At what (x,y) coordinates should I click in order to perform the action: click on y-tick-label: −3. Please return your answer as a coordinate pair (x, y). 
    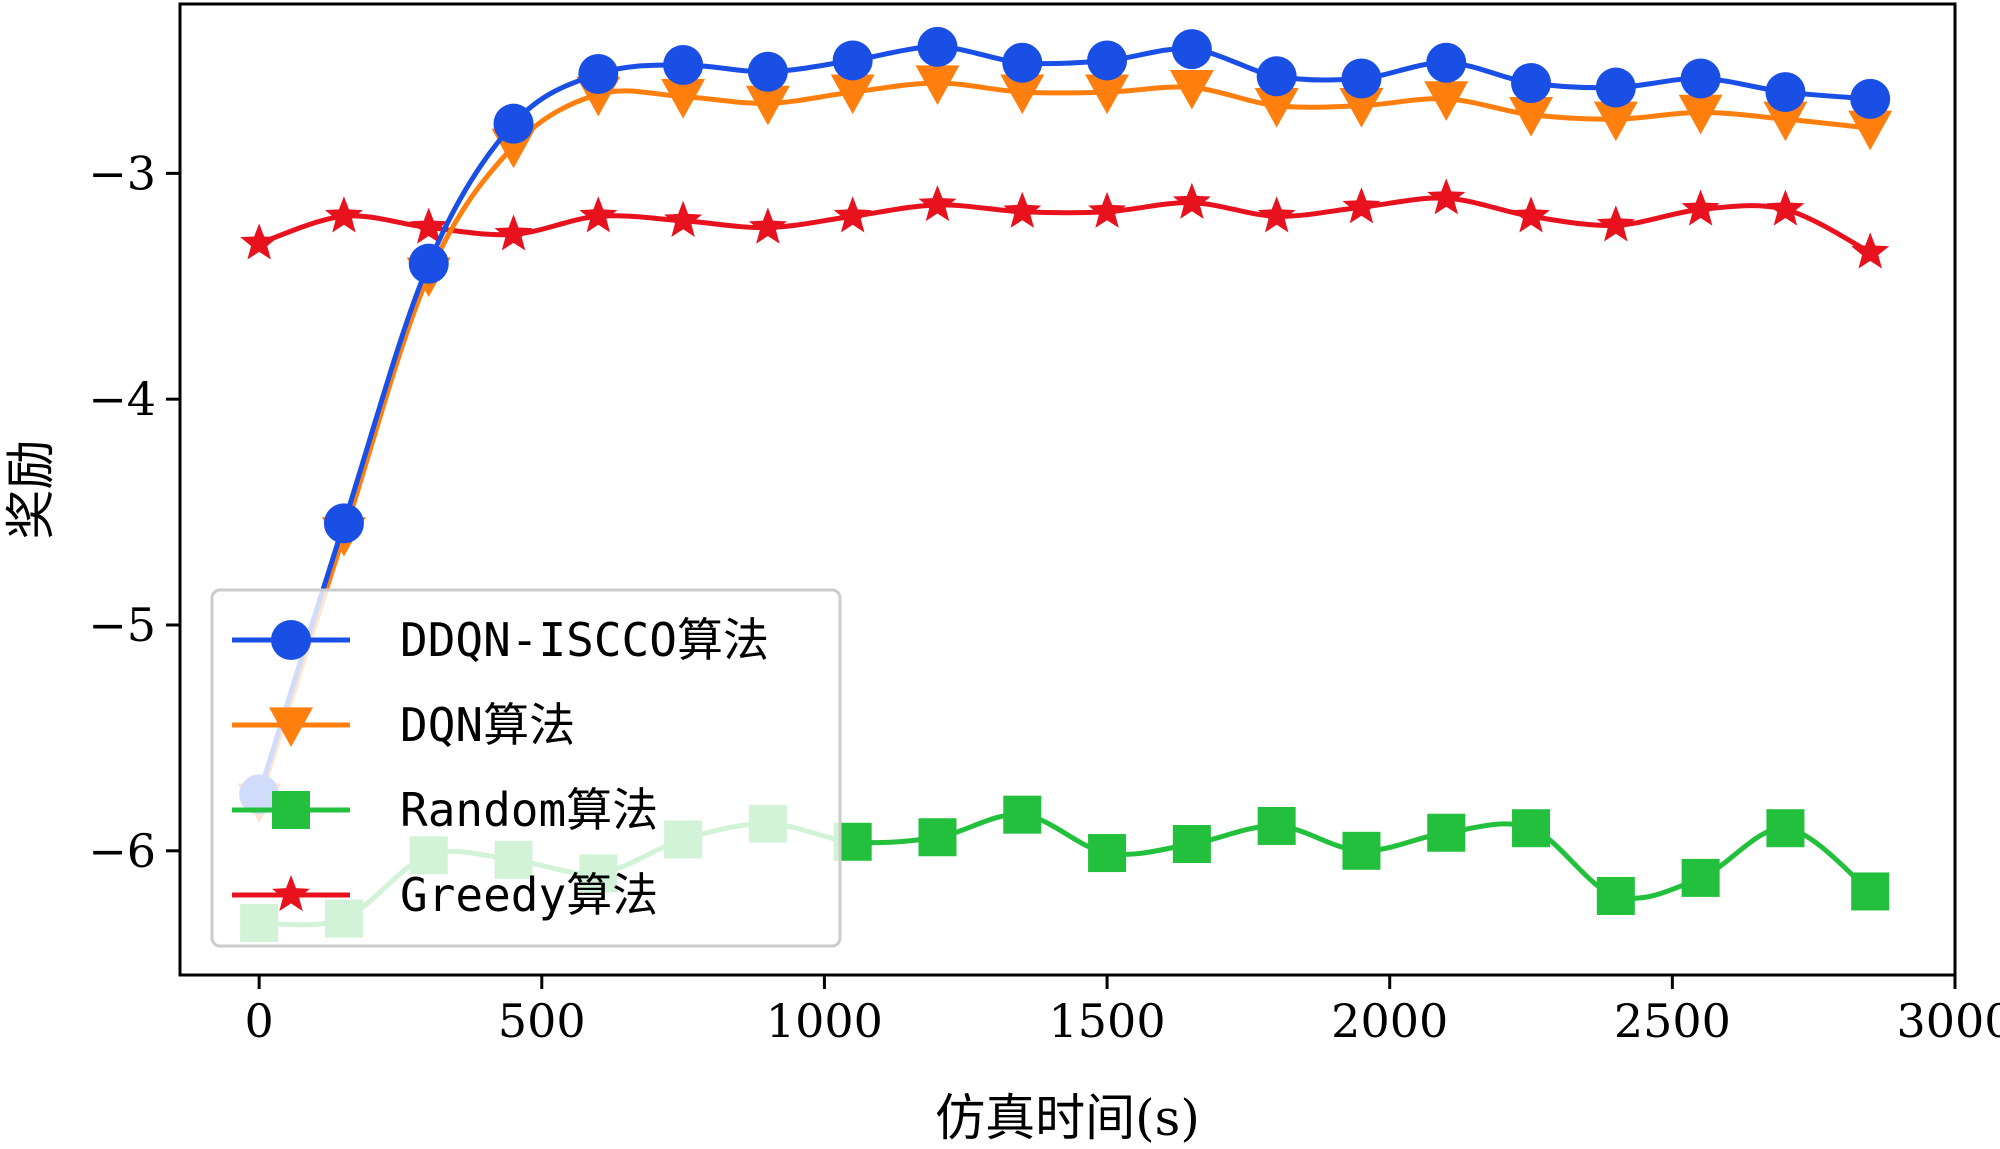
    Looking at the image, I should click on (122, 173).